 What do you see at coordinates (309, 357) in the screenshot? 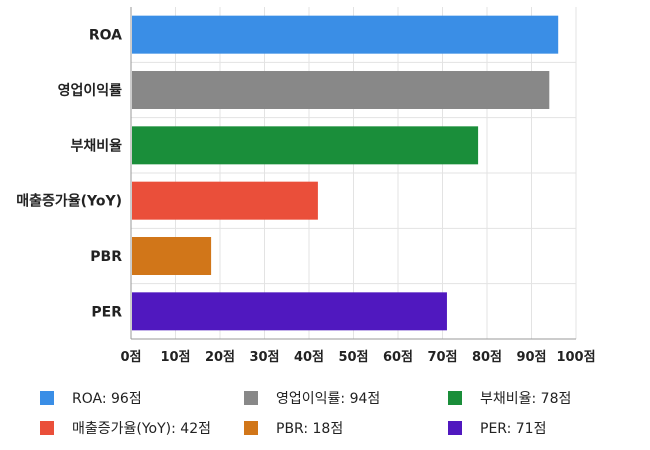
I see `x-tick-label-4: 40점` at bounding box center [309, 357].